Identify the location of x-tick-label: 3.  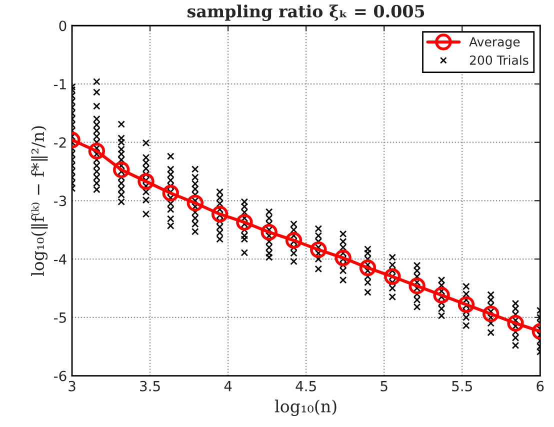
(72, 386).